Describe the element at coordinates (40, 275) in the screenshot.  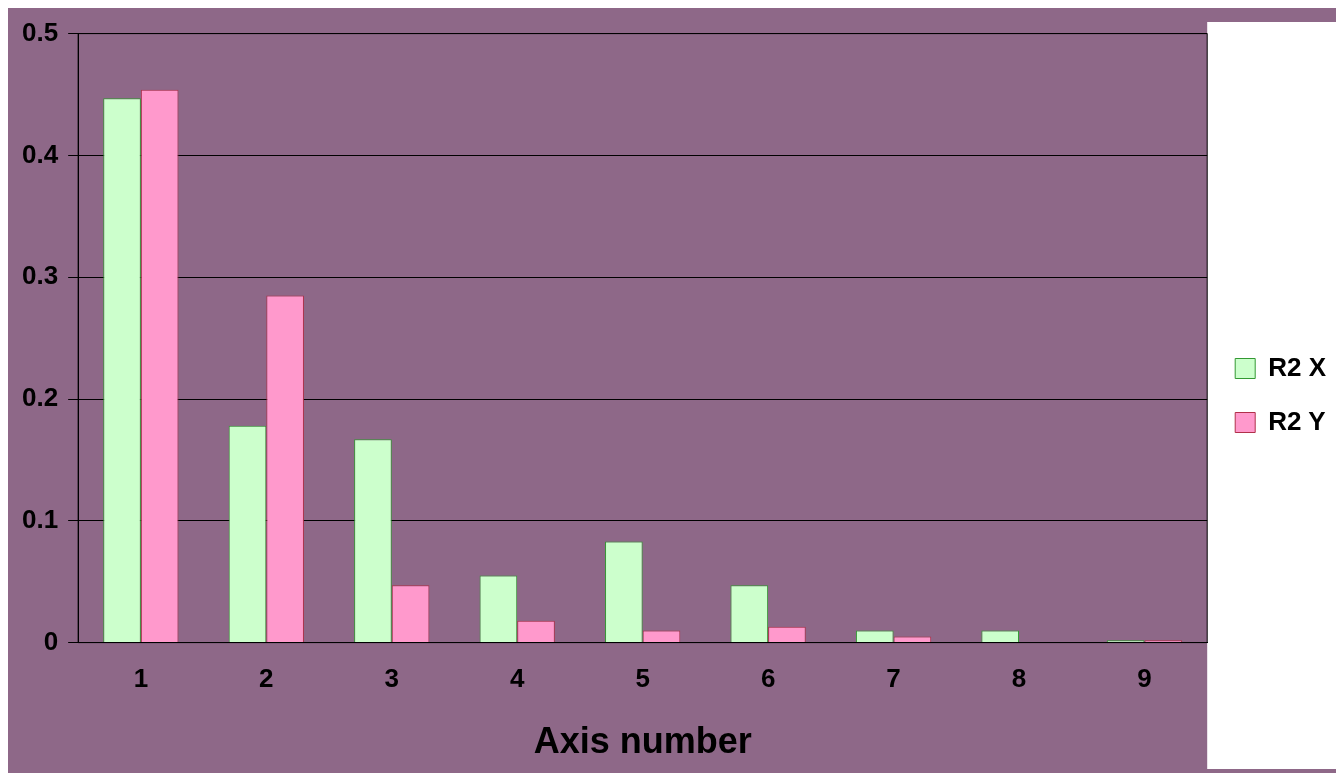
I see `y-tick-label: 0.3` at that location.